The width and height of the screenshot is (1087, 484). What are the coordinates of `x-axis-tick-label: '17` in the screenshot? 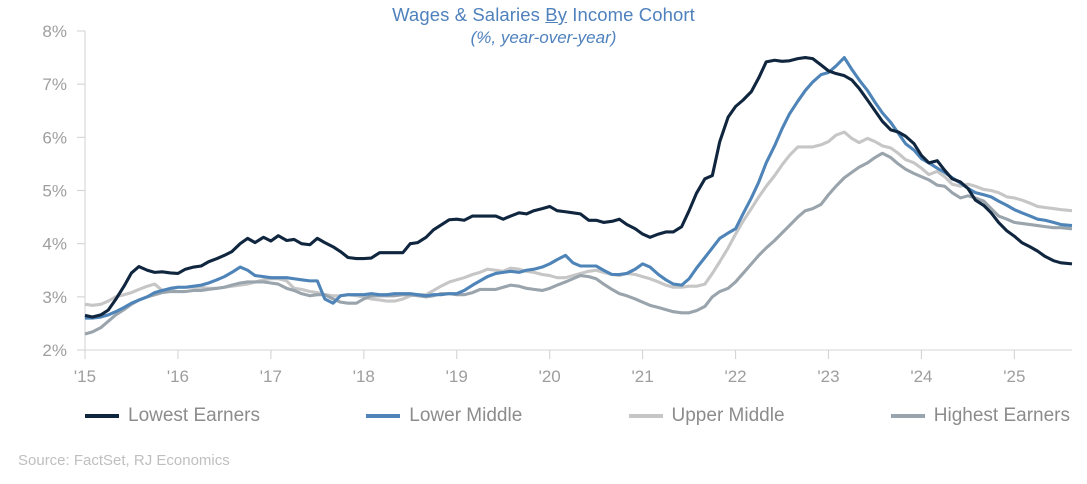 It's located at (271, 376).